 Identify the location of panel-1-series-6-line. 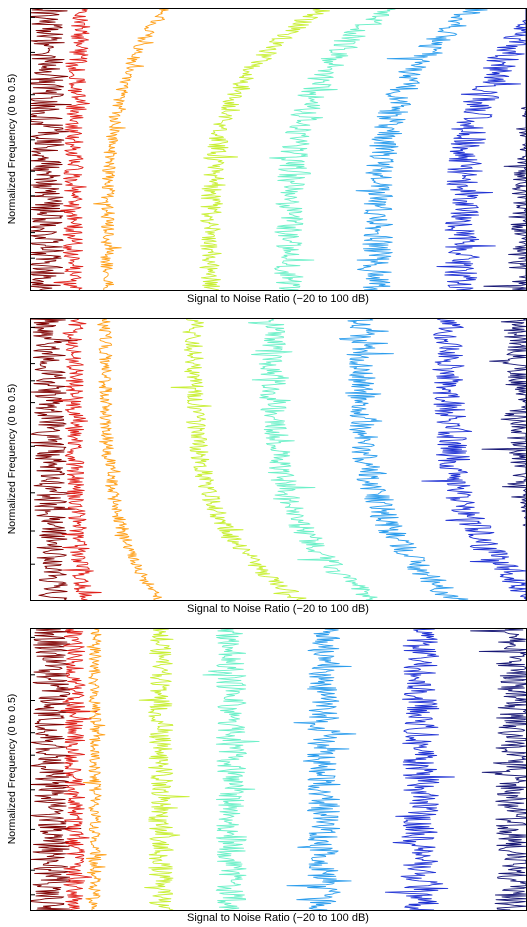
(421, 149).